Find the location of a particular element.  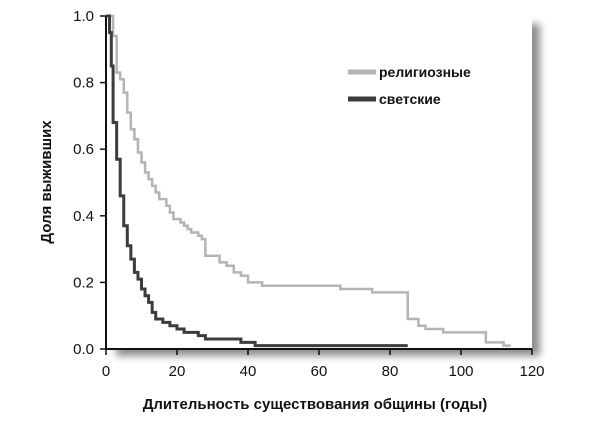

y-tick-label: 1.0 is located at coordinates (83, 16).